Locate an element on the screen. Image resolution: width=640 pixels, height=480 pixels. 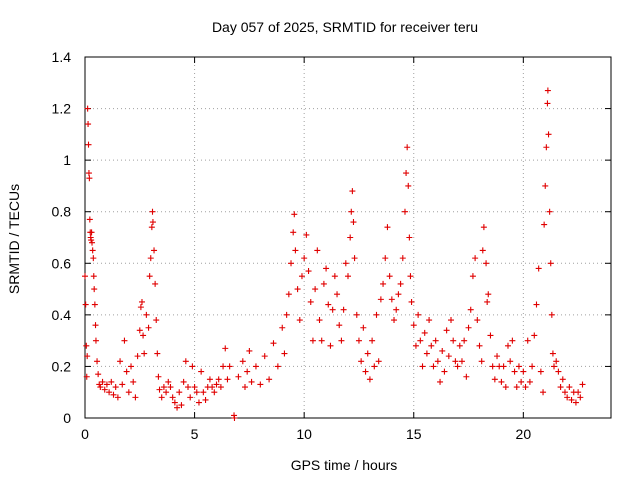
y-tick-label: 0.4 is located at coordinates (62, 315).